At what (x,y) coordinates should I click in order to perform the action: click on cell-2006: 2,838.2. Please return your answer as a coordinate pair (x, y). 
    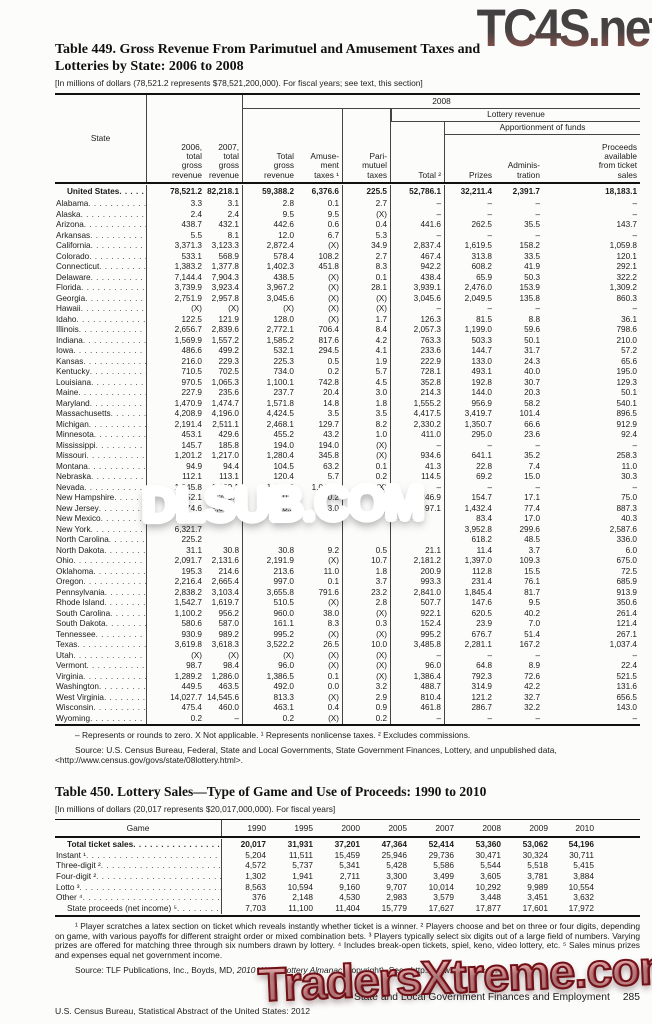
    Looking at the image, I should click on (188, 592).